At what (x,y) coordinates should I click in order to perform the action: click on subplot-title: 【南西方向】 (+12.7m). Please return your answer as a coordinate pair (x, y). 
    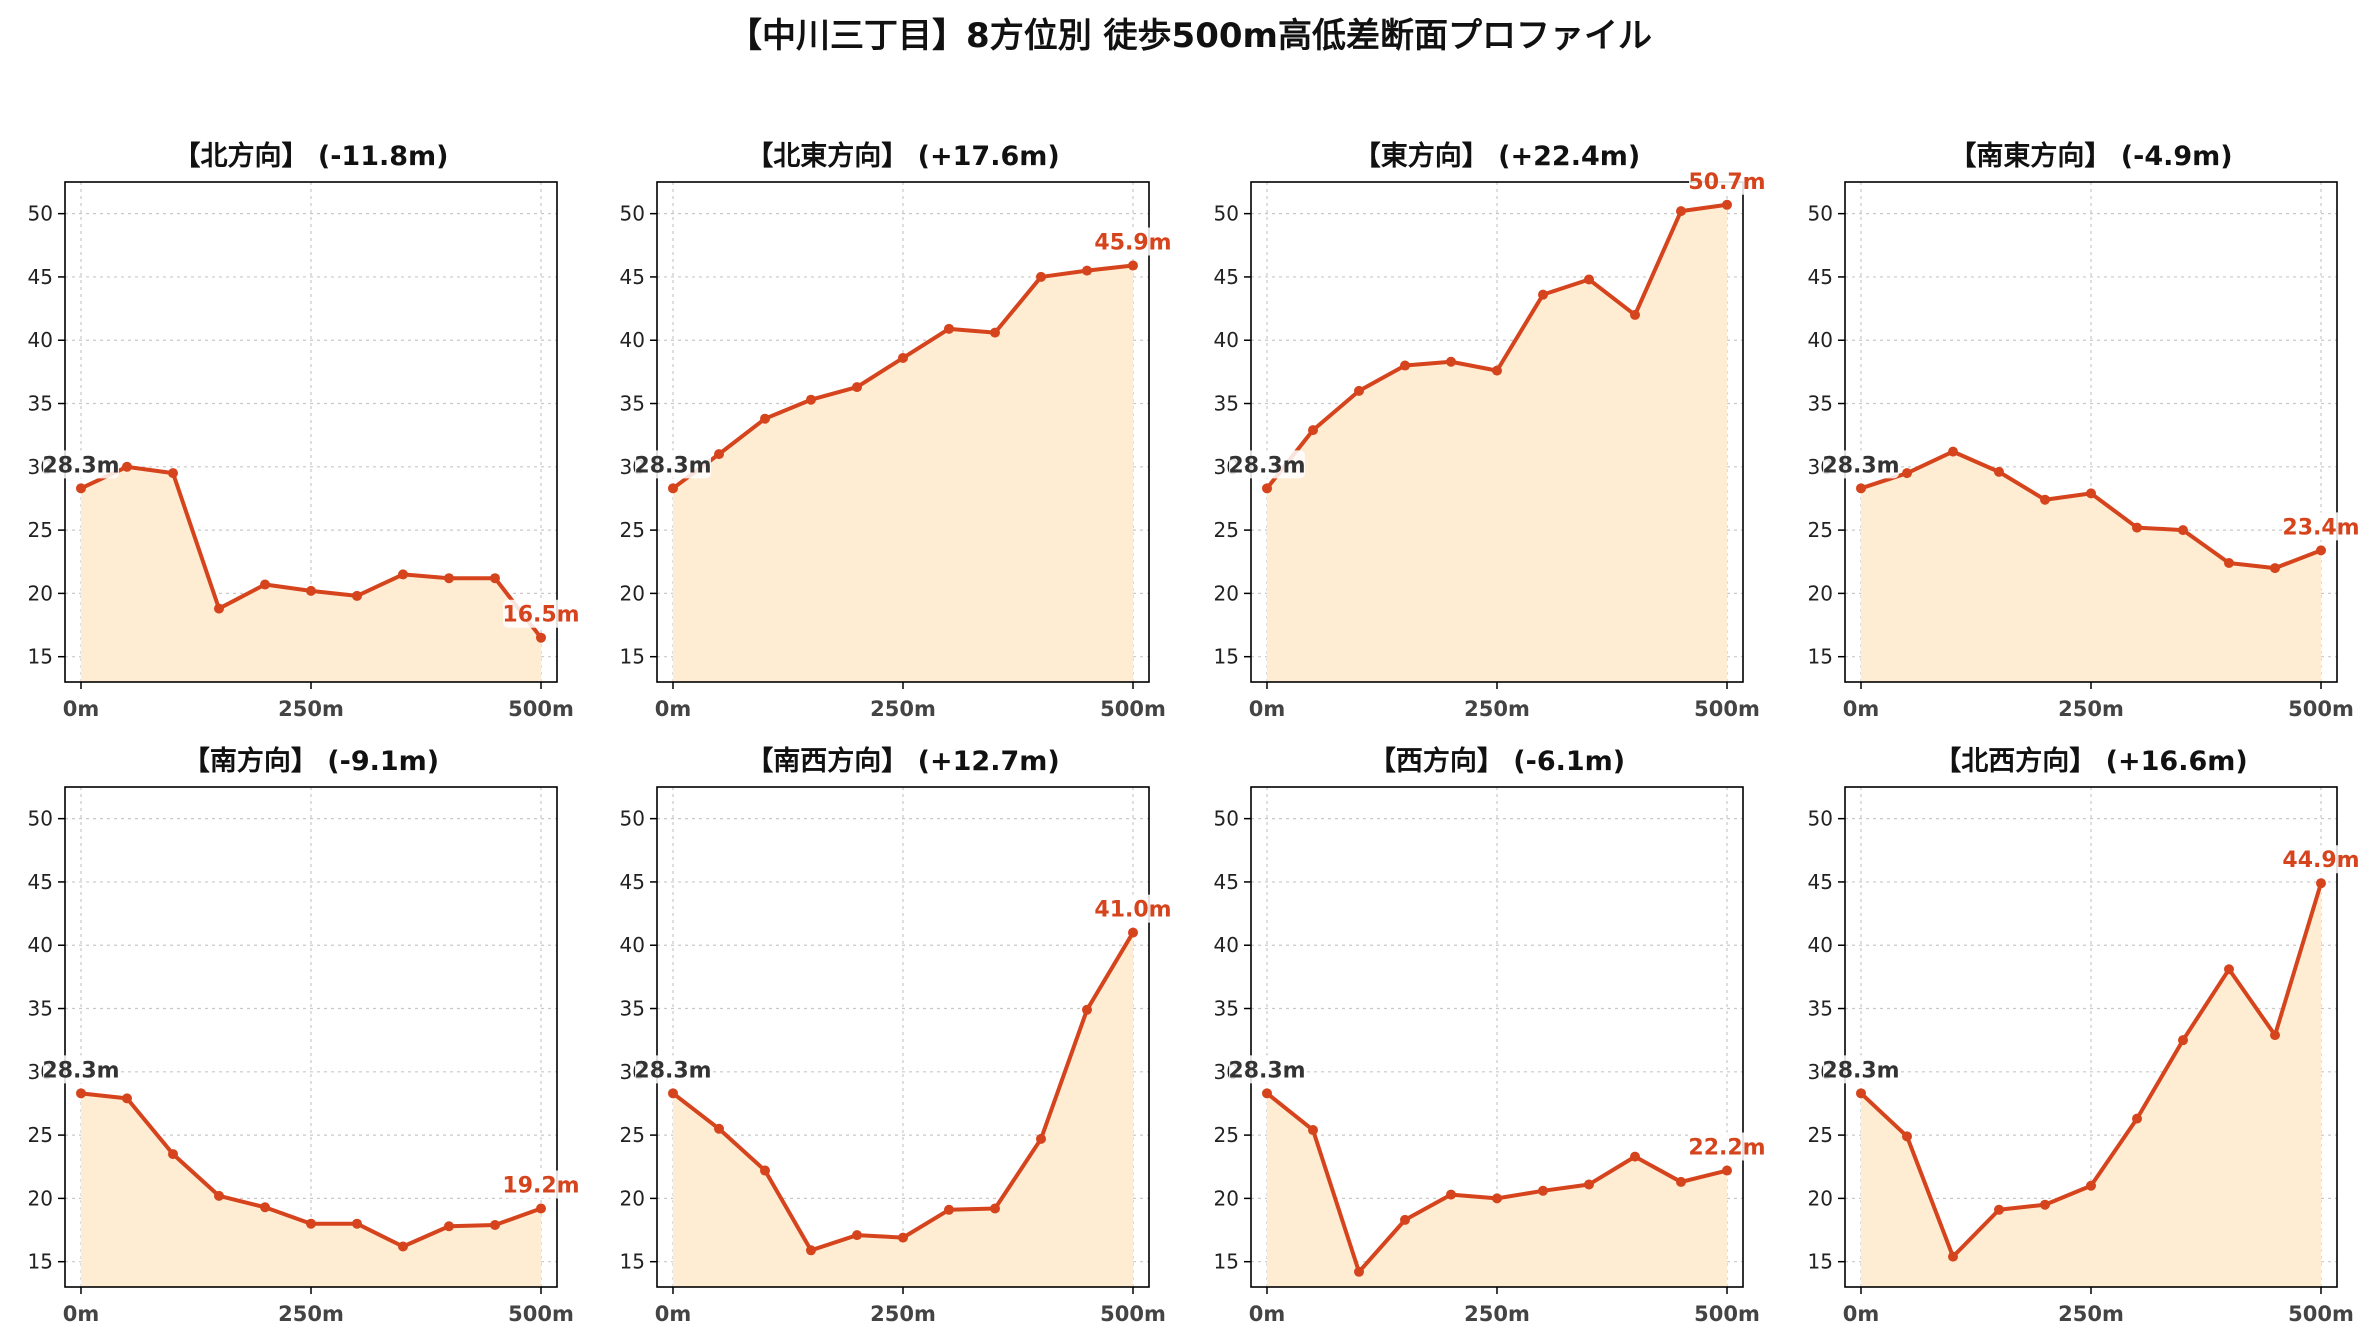
    Looking at the image, I should click on (902, 761).